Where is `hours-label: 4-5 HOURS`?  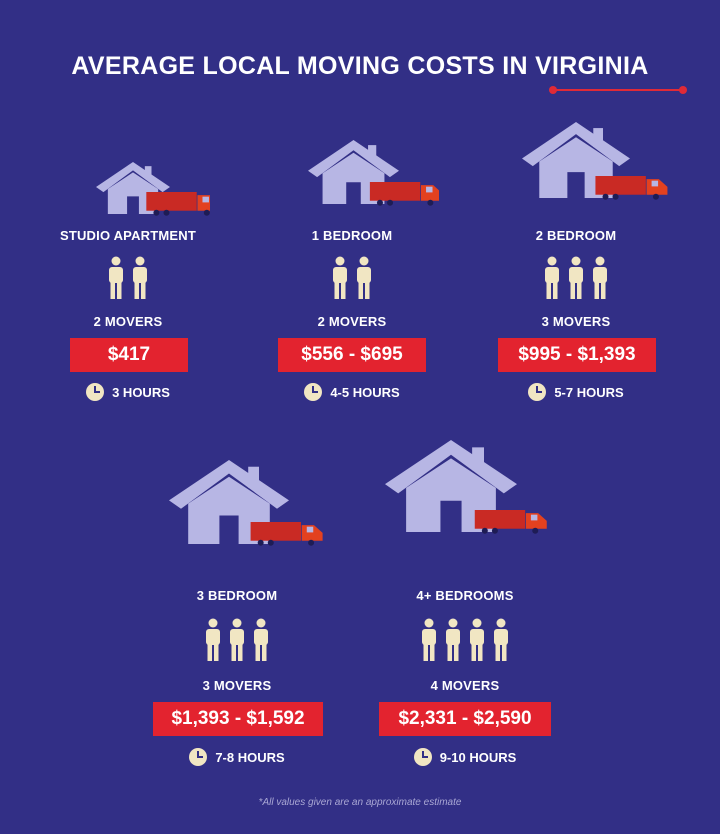 hours-label: 4-5 HOURS is located at coordinates (365, 392).